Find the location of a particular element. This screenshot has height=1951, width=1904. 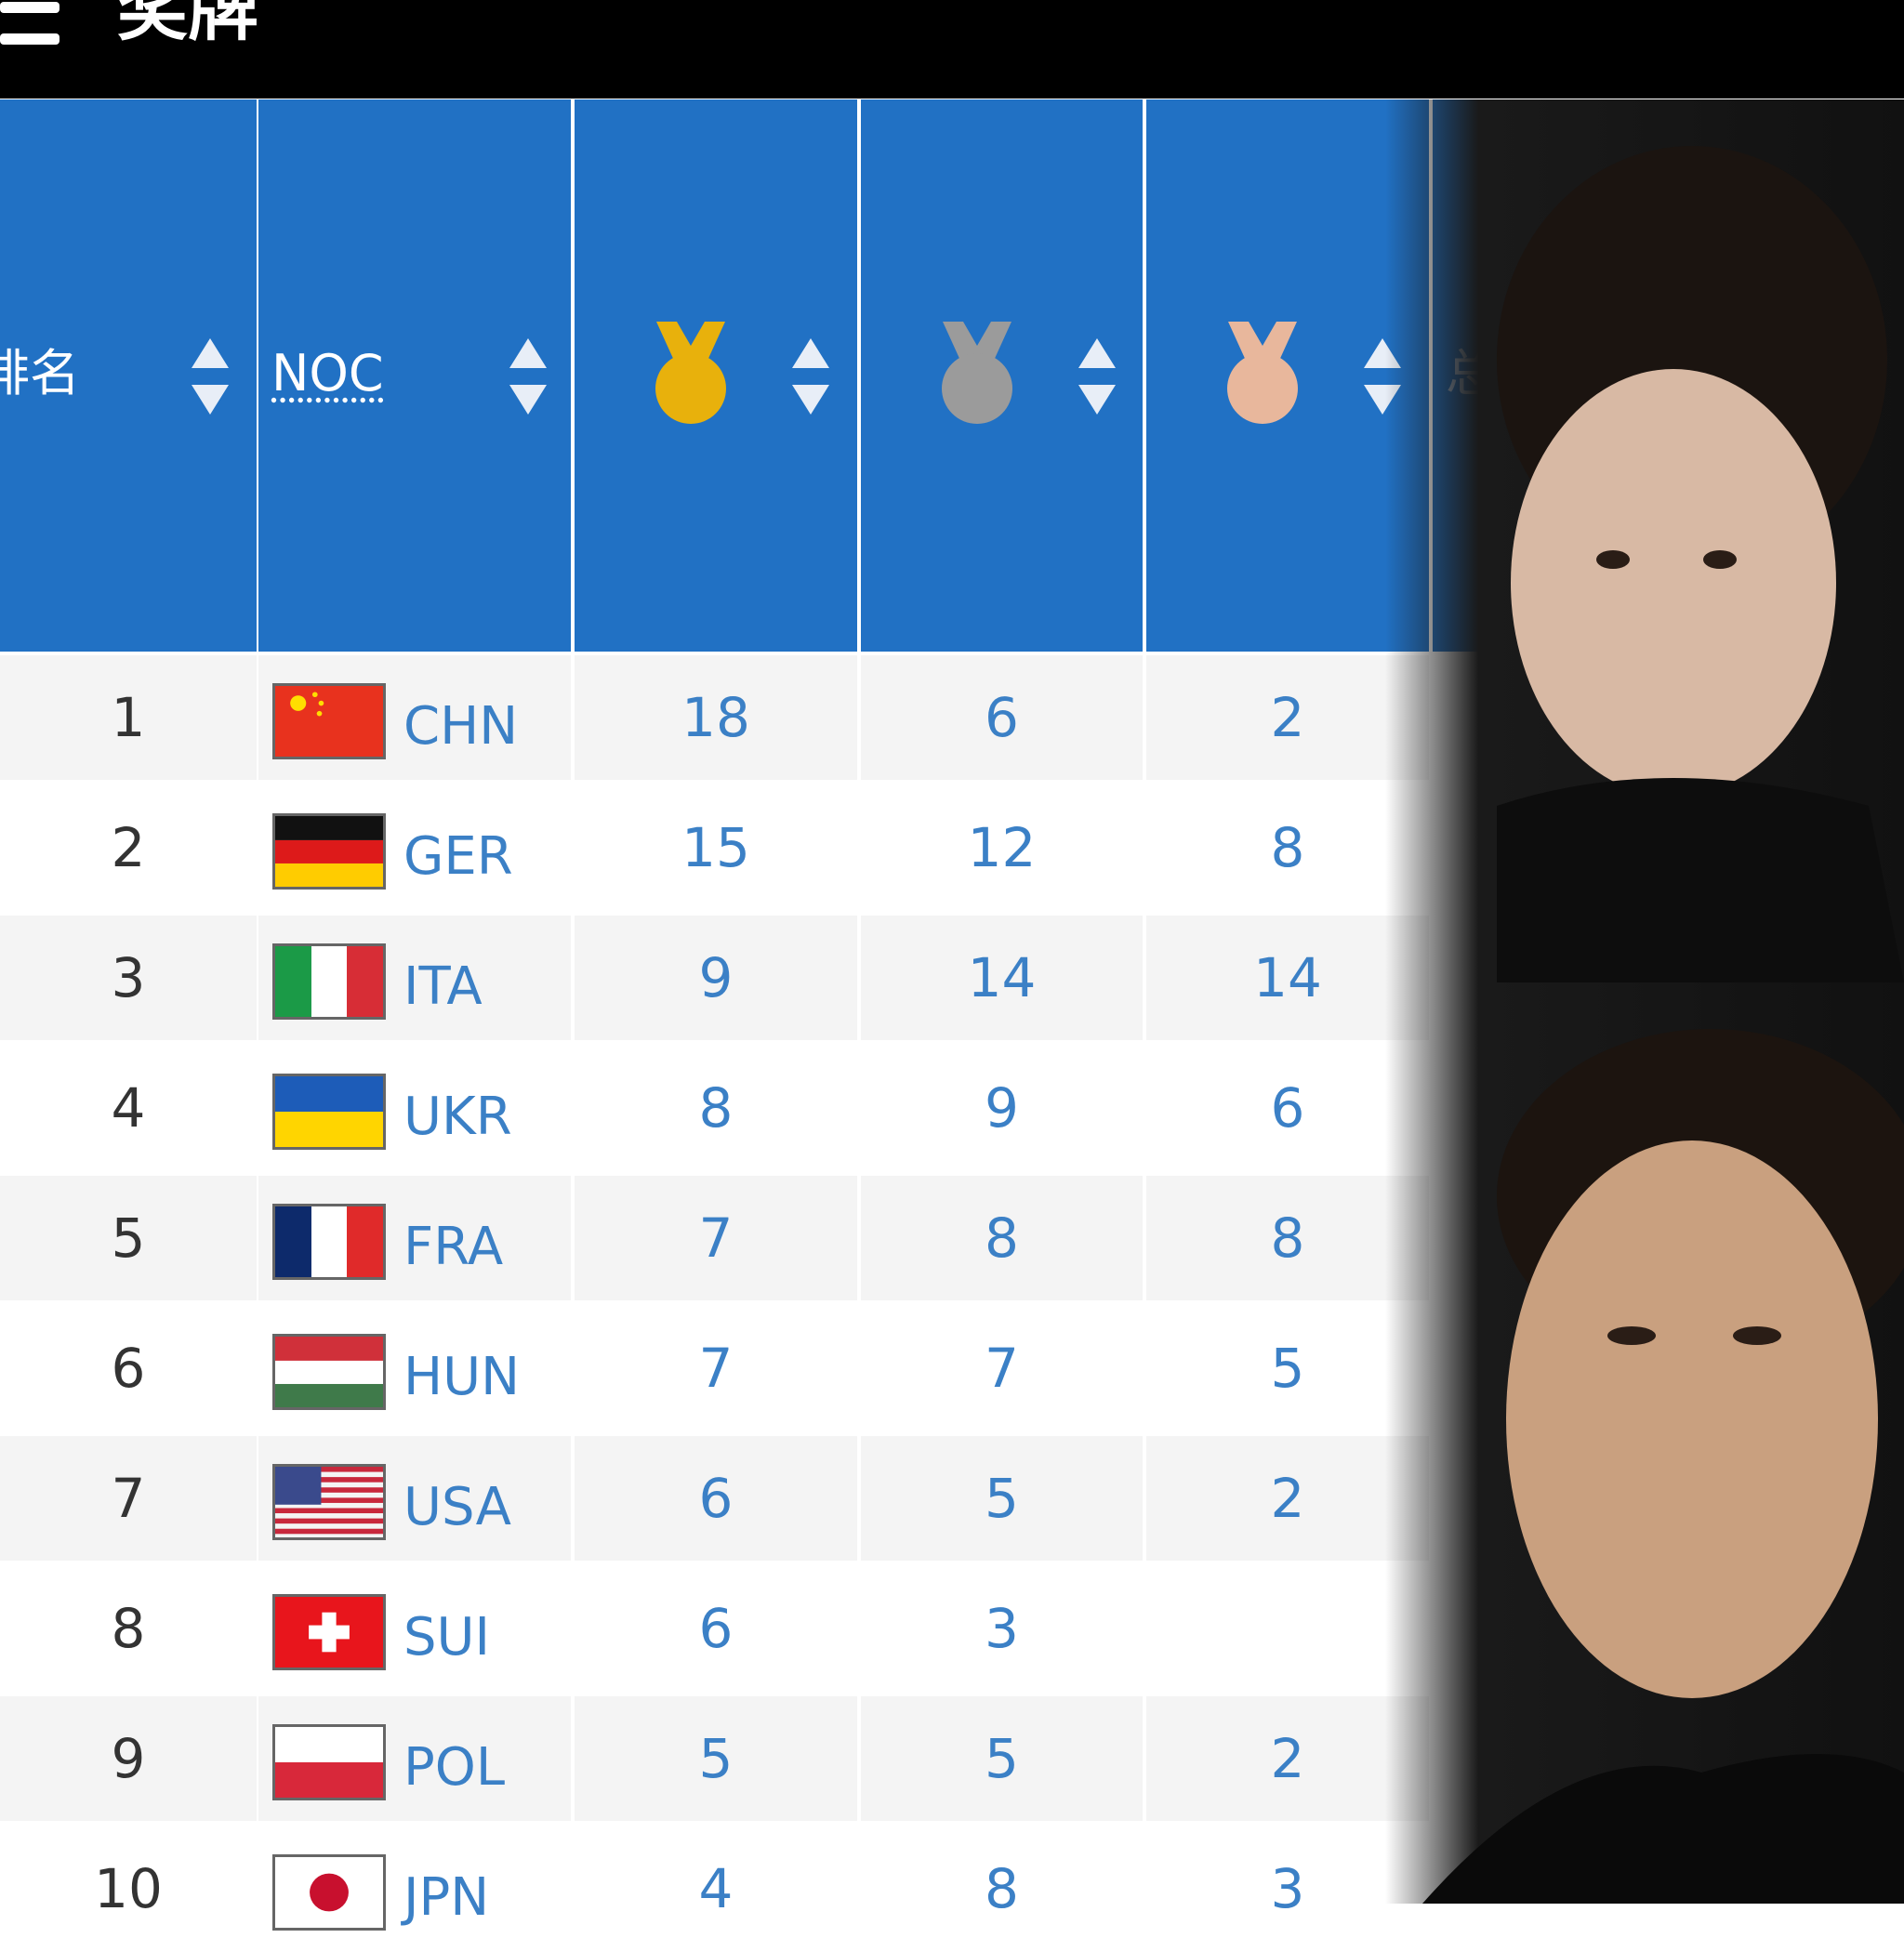

medal-count: 18 is located at coordinates (715, 717).